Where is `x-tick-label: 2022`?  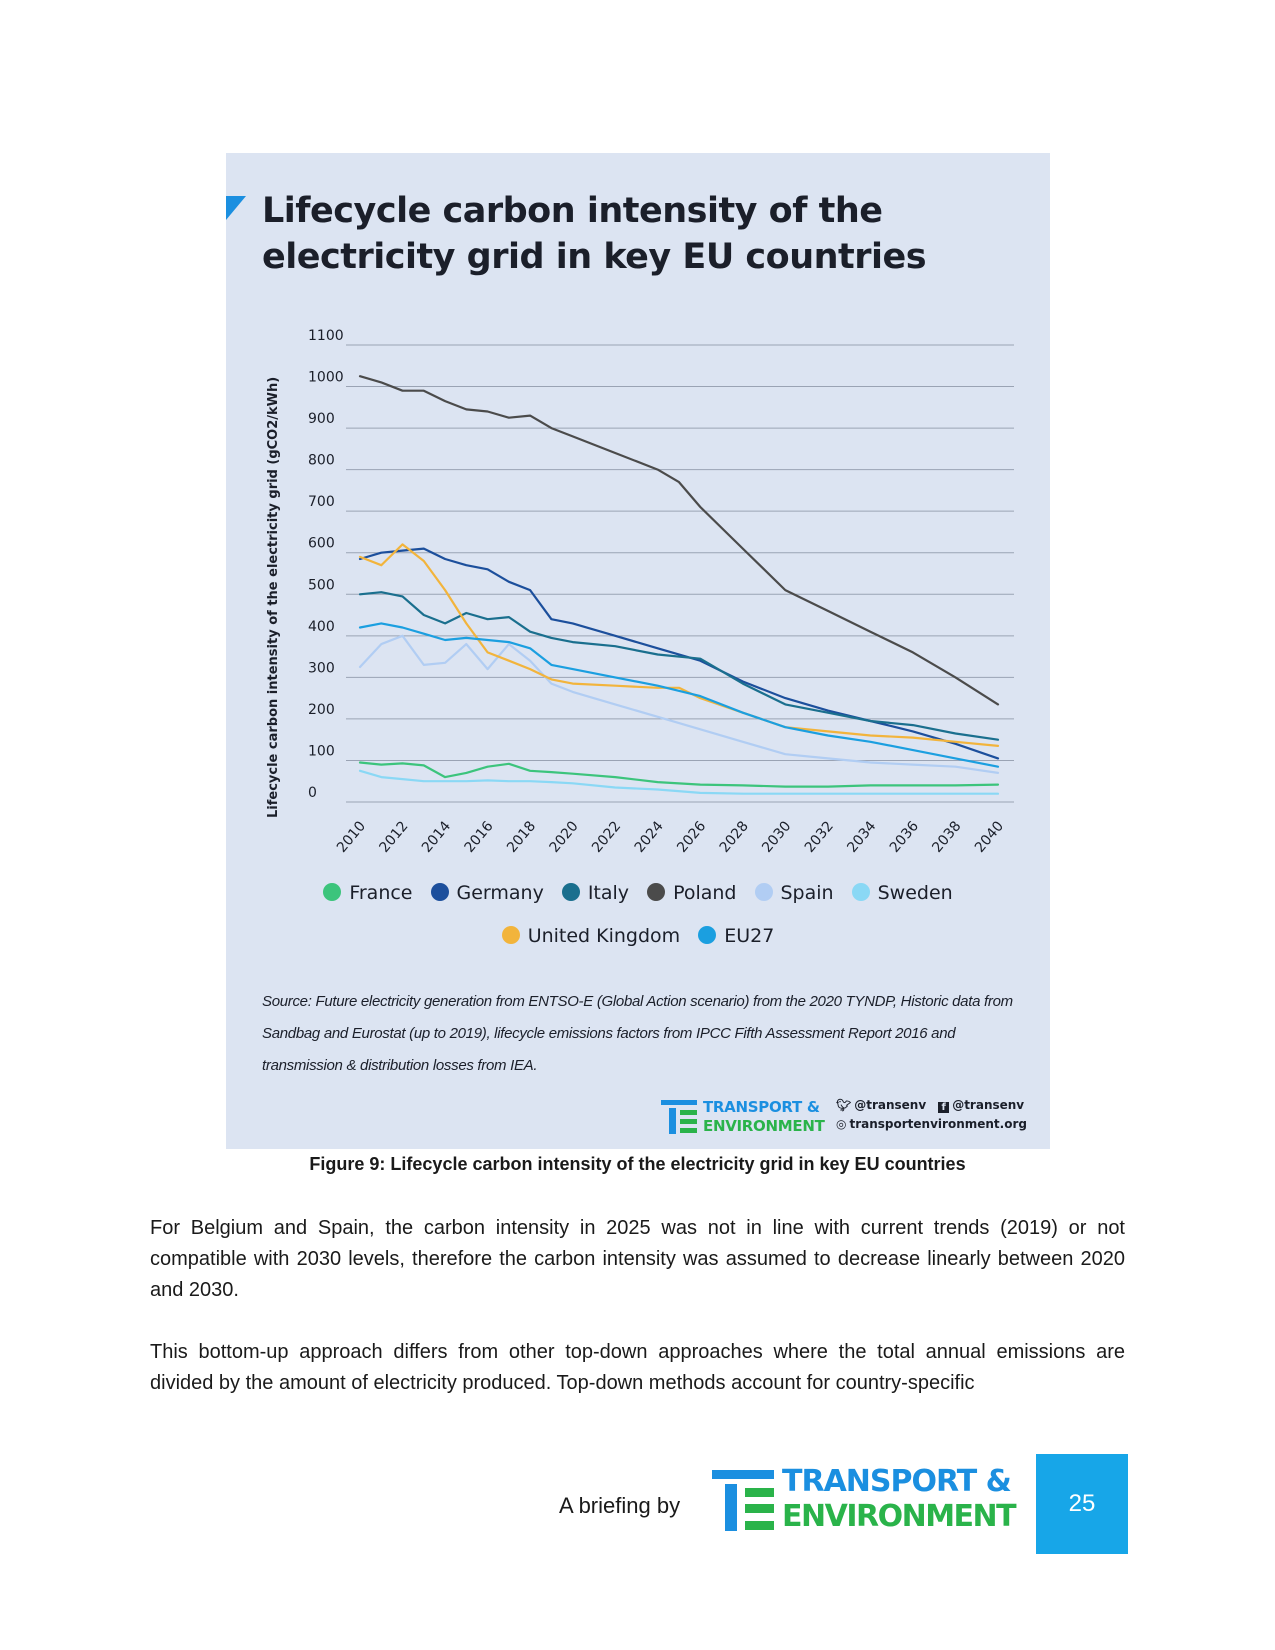
x-tick-label: 2022 is located at coordinates (606, 835).